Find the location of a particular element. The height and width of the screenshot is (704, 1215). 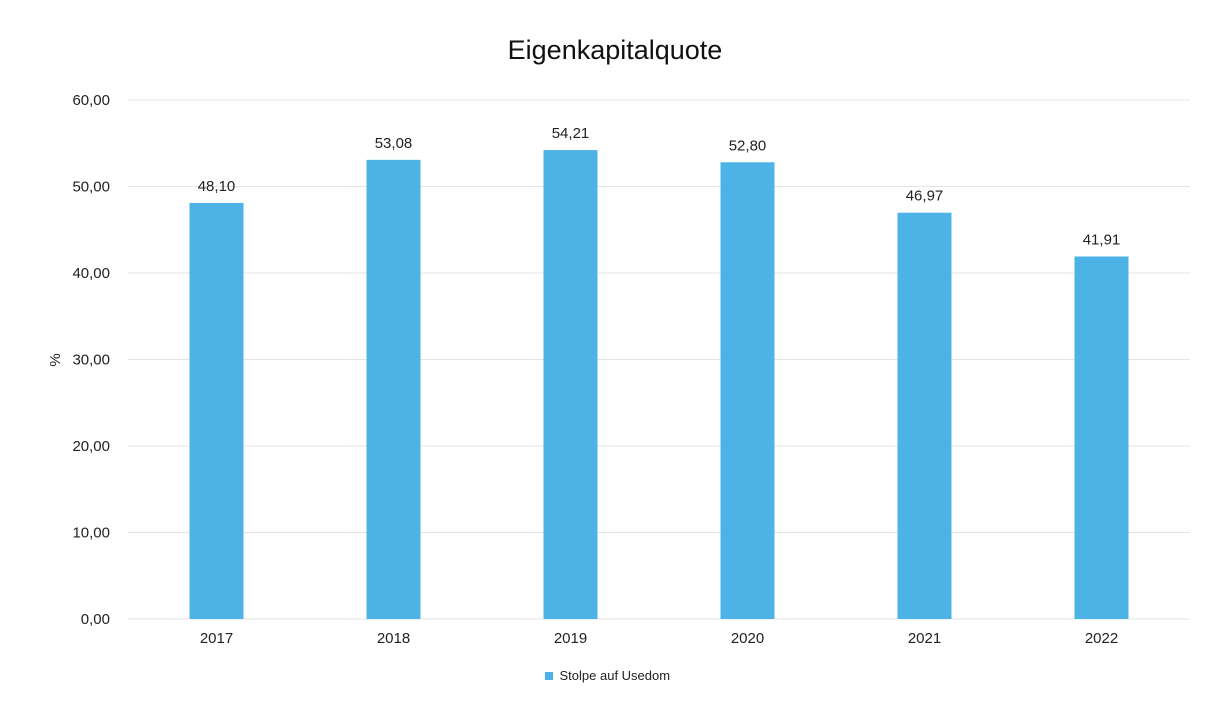

x-tick-label: 2017 is located at coordinates (216, 638).